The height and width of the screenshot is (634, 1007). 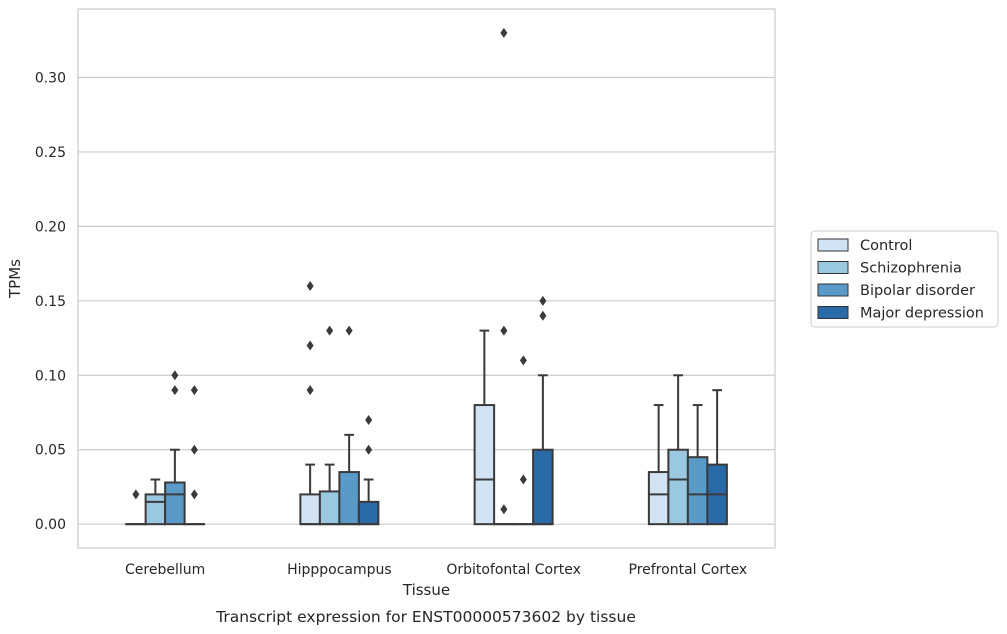 What do you see at coordinates (922, 314) in the screenshot?
I see `legend-label: Major depression` at bounding box center [922, 314].